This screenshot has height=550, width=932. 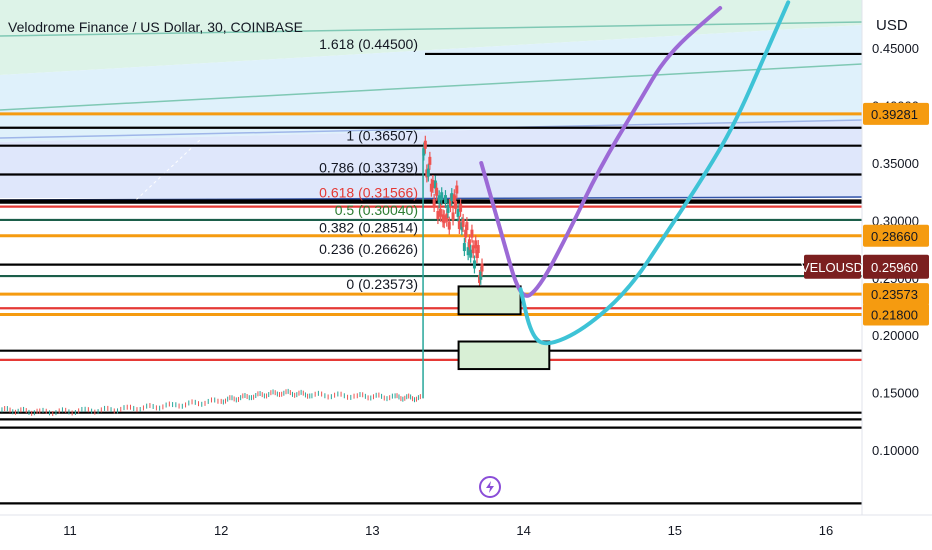 I want to click on current-price-tag, so click(x=896, y=266).